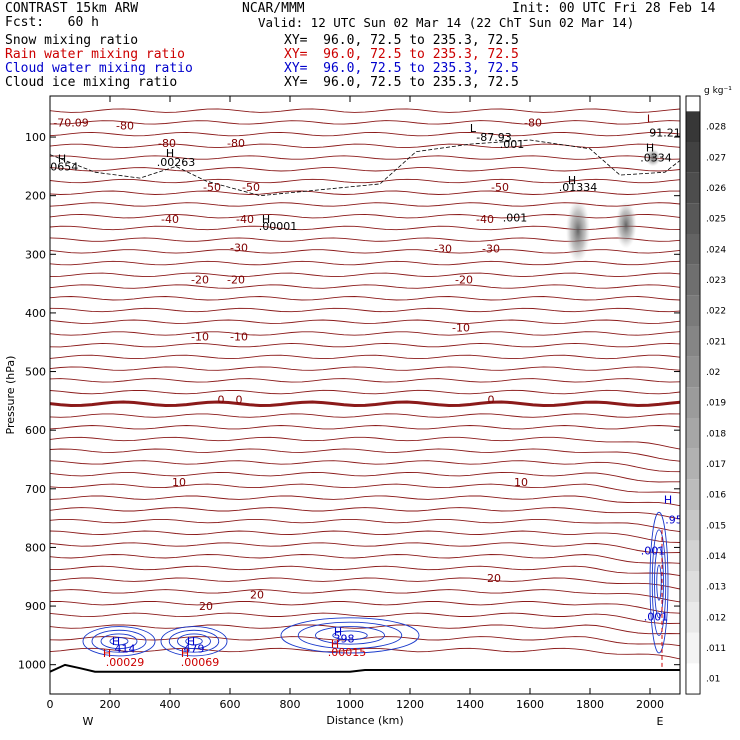 This screenshot has height=740, width=740. What do you see at coordinates (626, 225) in the screenshot?
I see `cloud-ice-blob` at bounding box center [626, 225].